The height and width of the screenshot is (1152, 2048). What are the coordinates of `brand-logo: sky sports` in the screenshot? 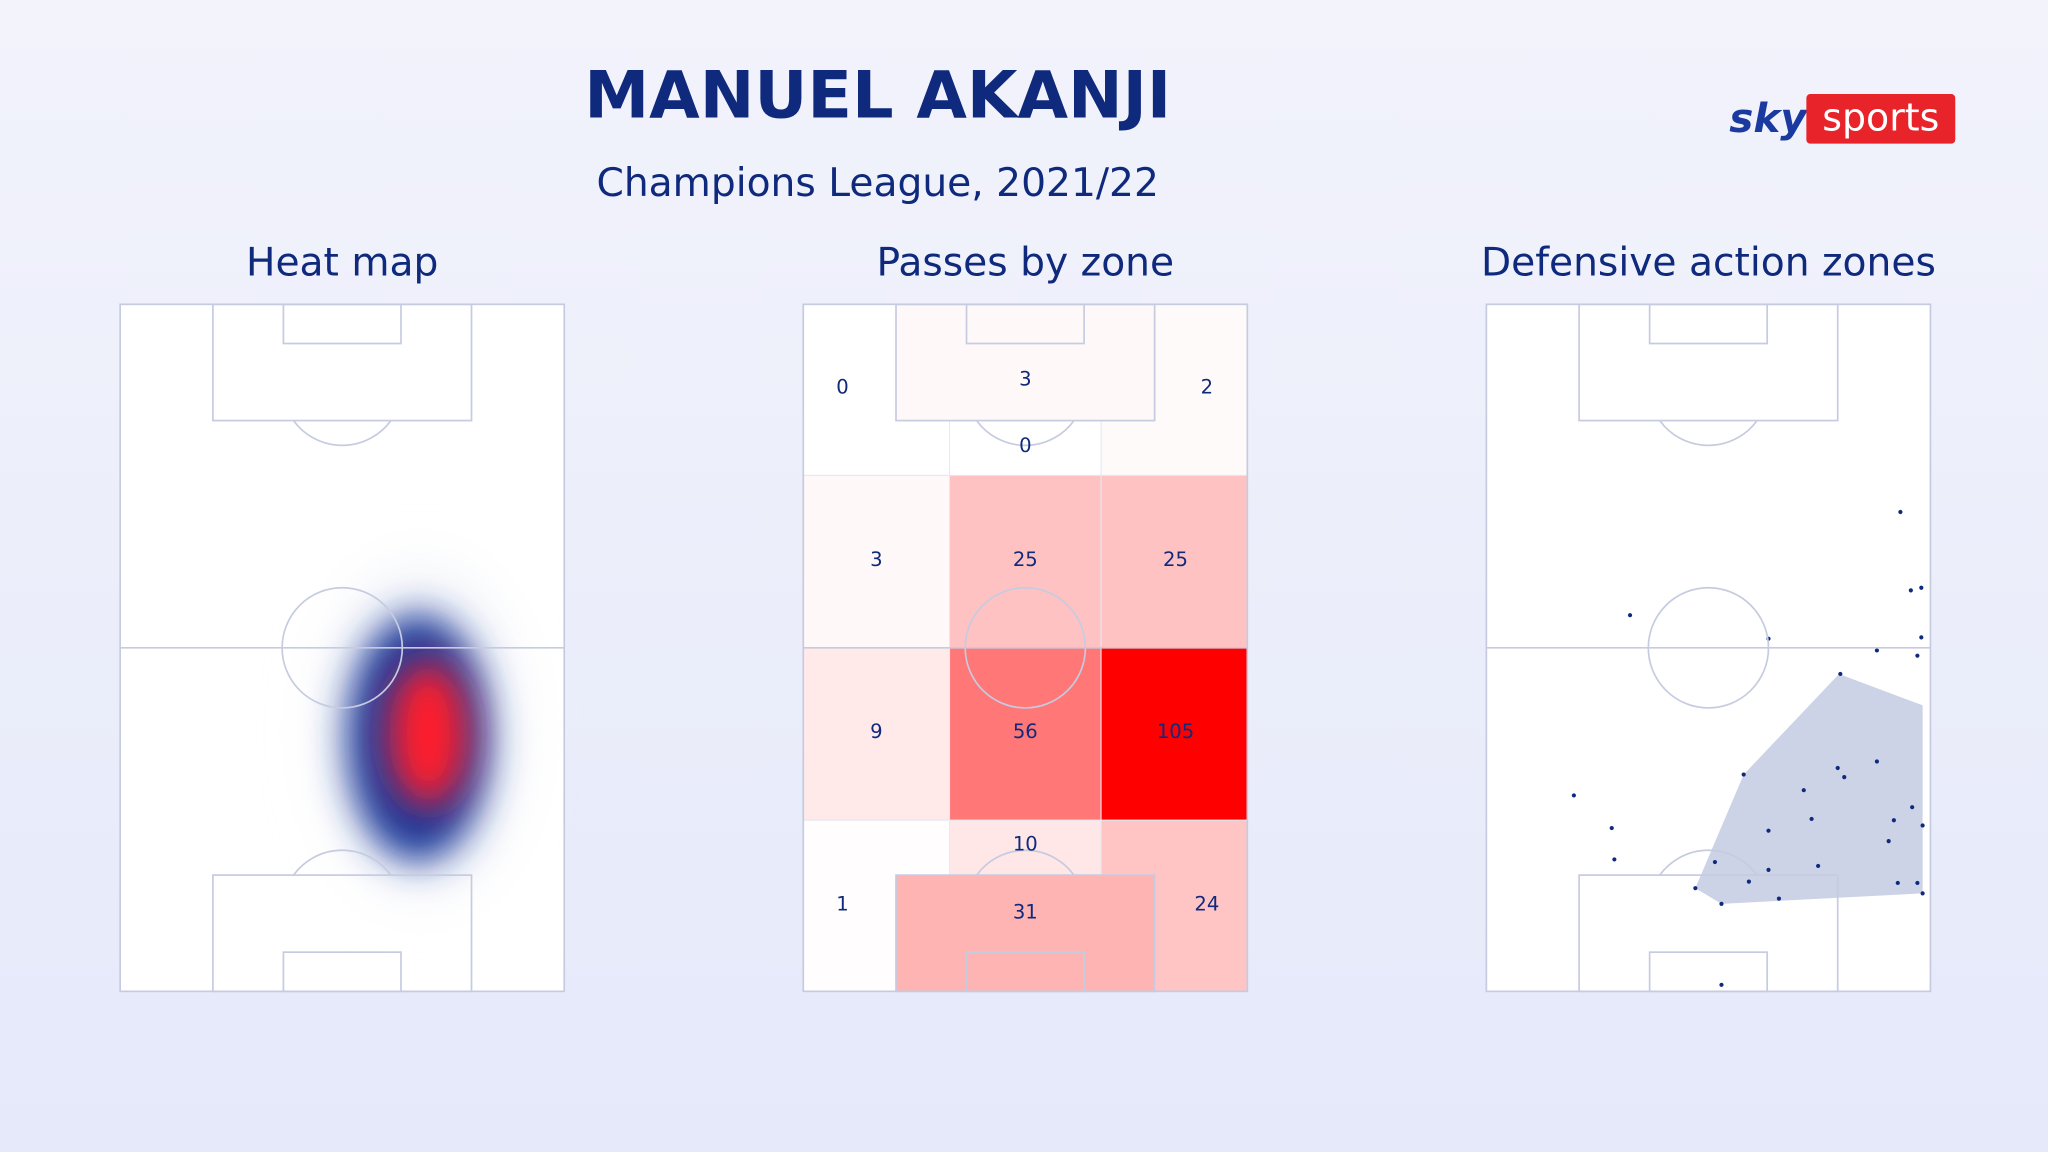 It's located at (1842, 119).